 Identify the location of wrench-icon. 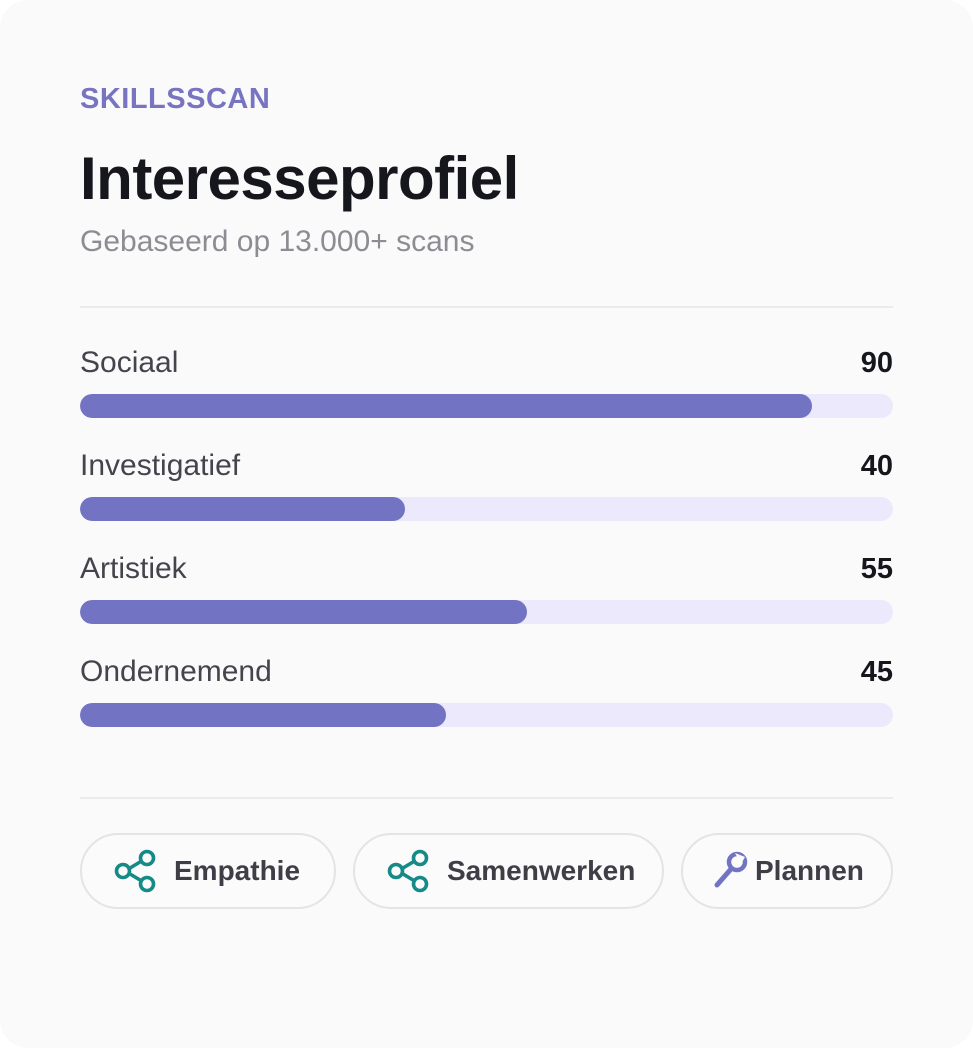
(730, 871).